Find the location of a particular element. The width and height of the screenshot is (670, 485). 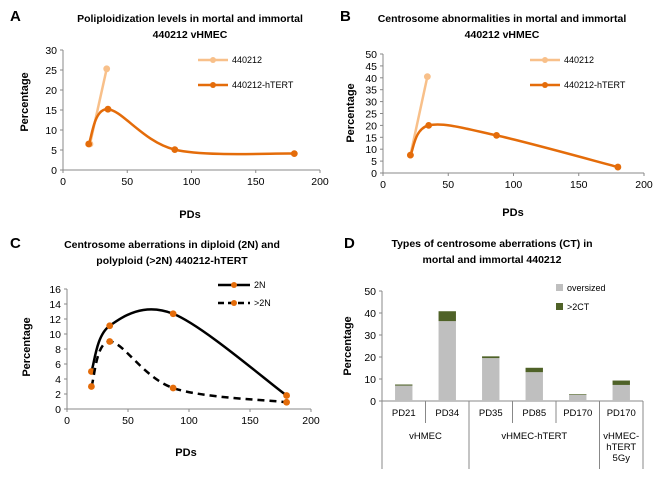

panel-b-title-line-2: 440212 vHMEC is located at coordinates (502, 35).